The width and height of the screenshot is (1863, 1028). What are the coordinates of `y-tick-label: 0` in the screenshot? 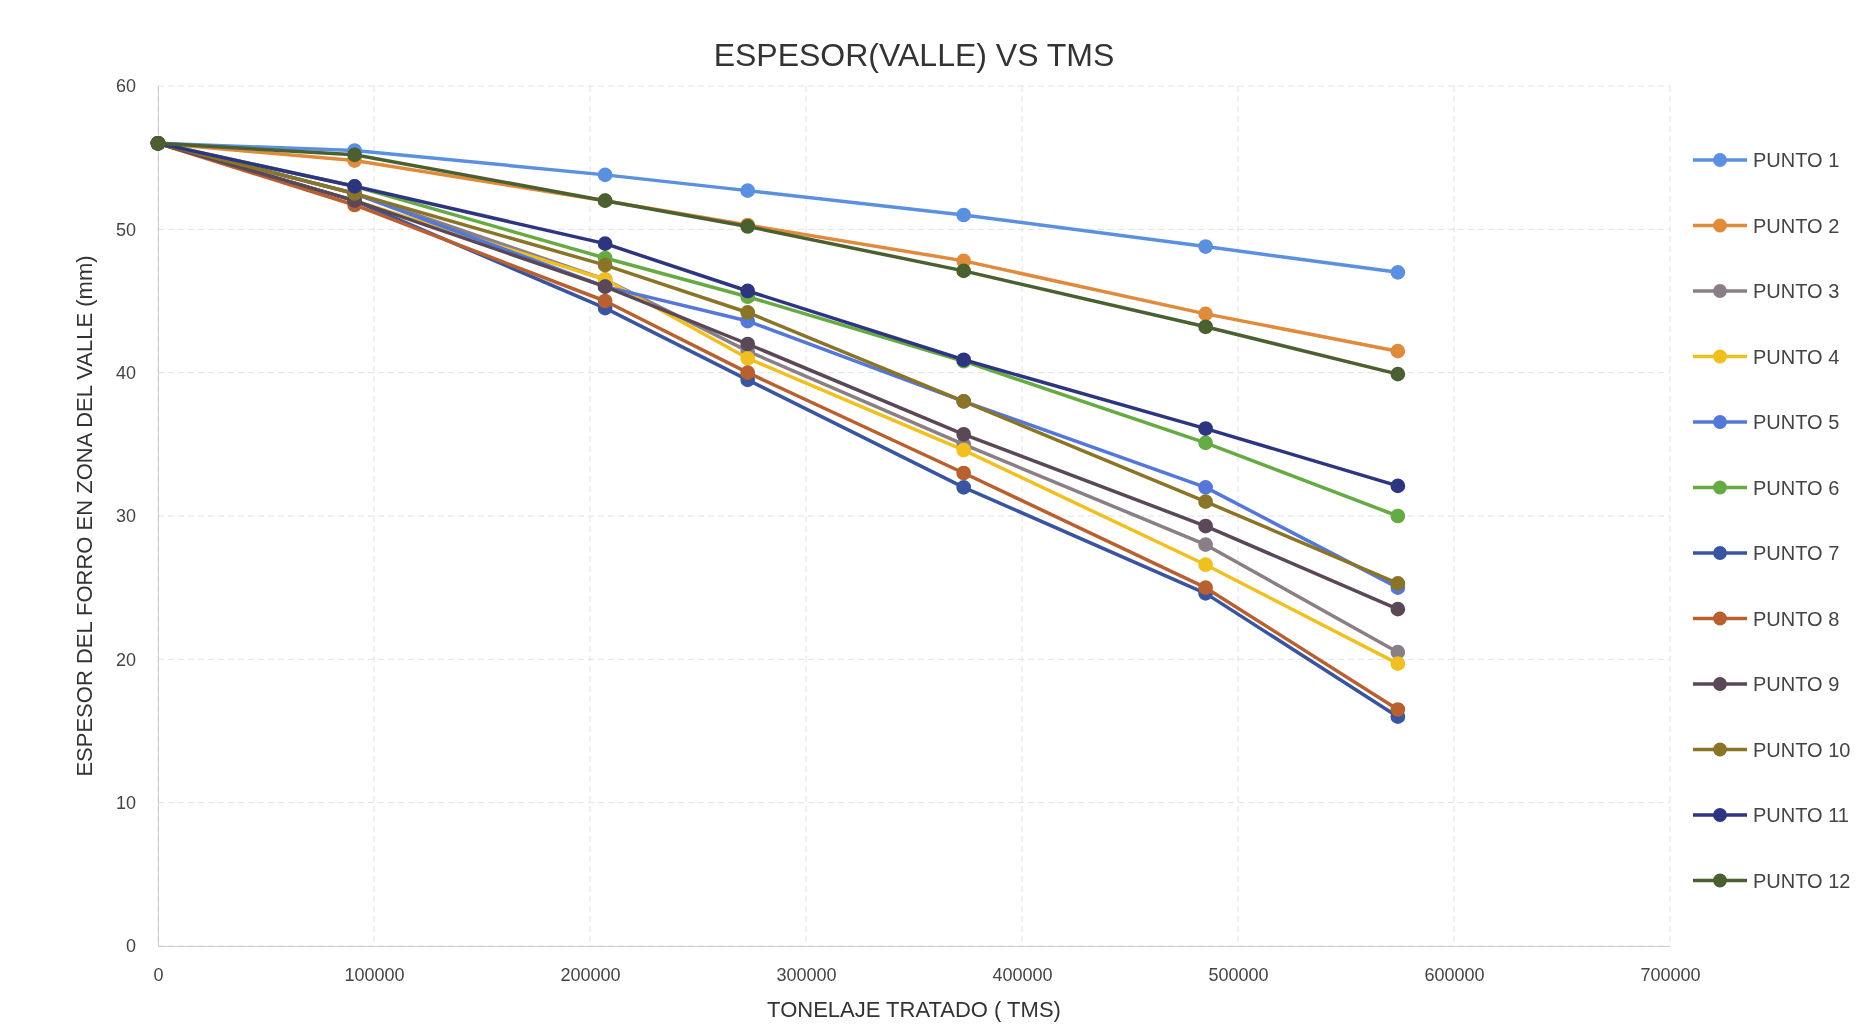 It's located at (130, 946).